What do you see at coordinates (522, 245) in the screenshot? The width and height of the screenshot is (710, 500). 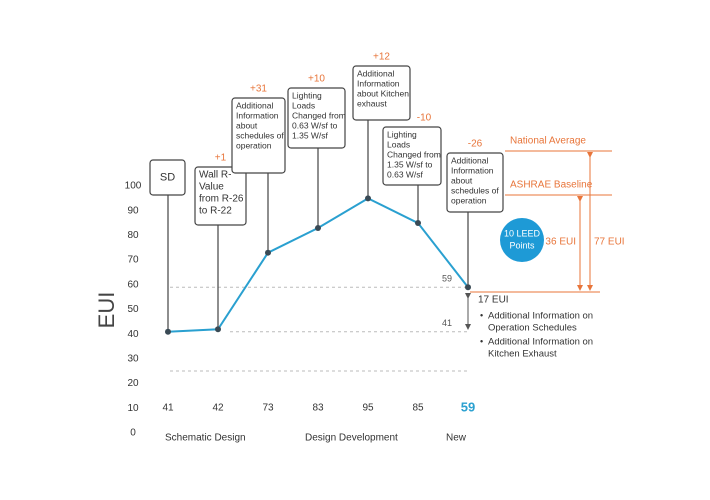 I see `leed-text: Points` at bounding box center [522, 245].